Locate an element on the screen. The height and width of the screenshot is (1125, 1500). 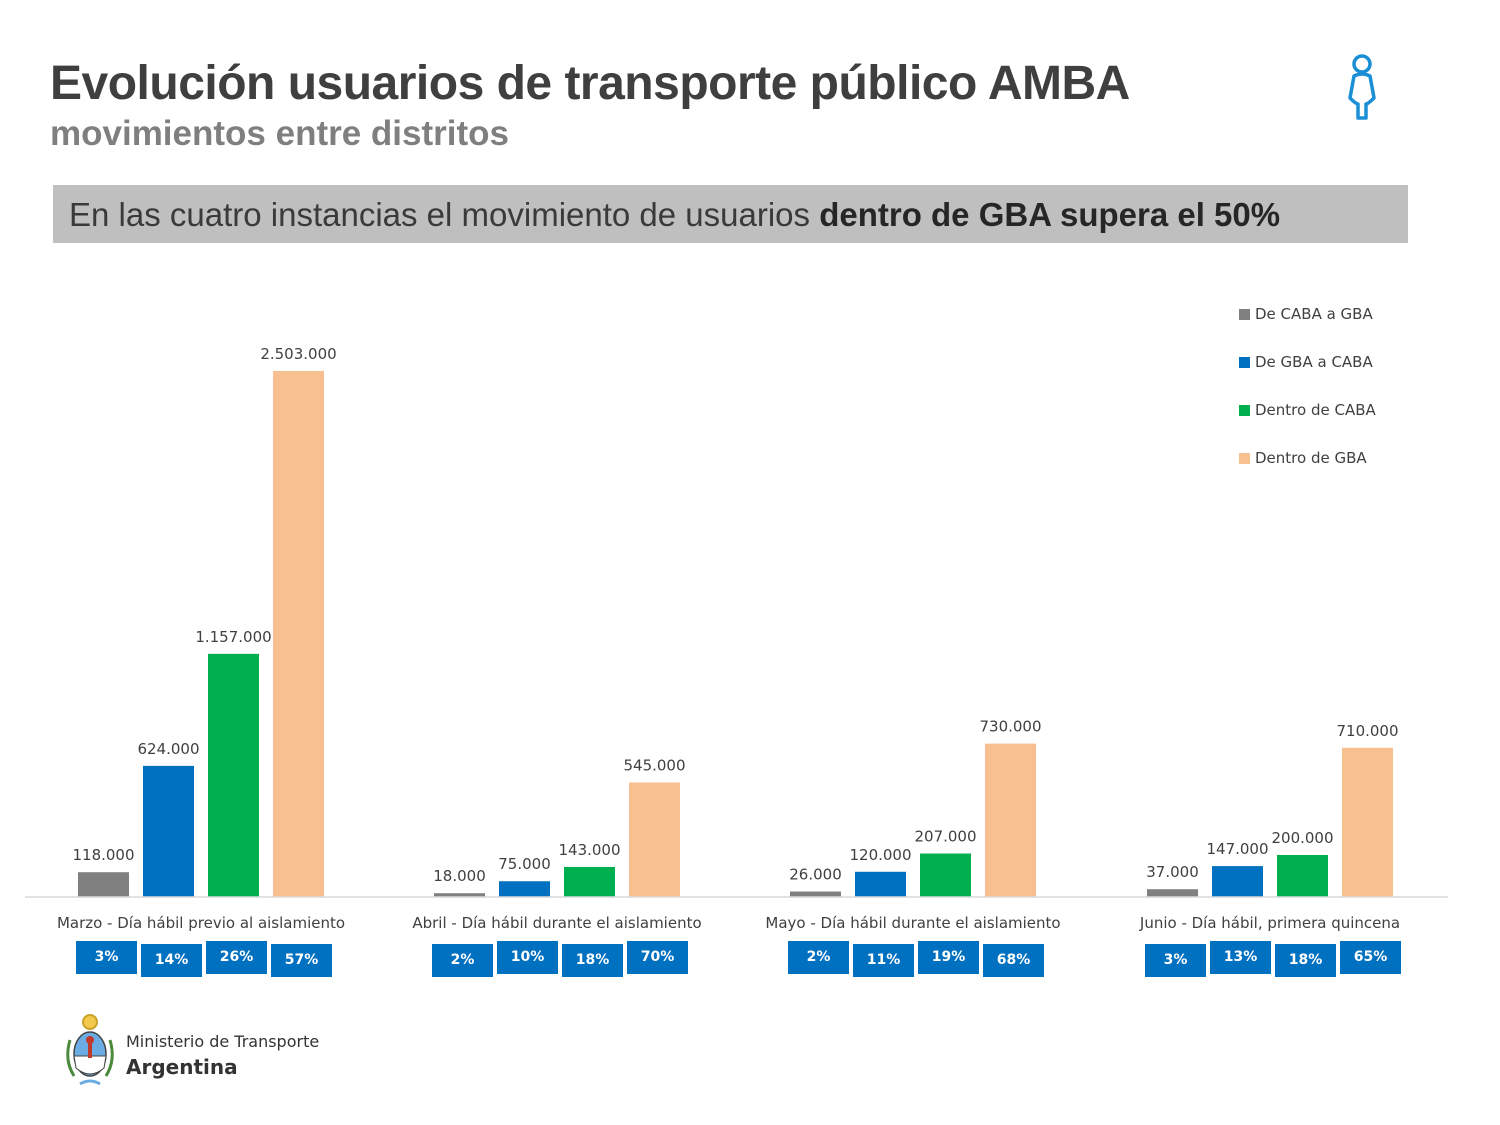
person-icon is located at coordinates (1362, 87).